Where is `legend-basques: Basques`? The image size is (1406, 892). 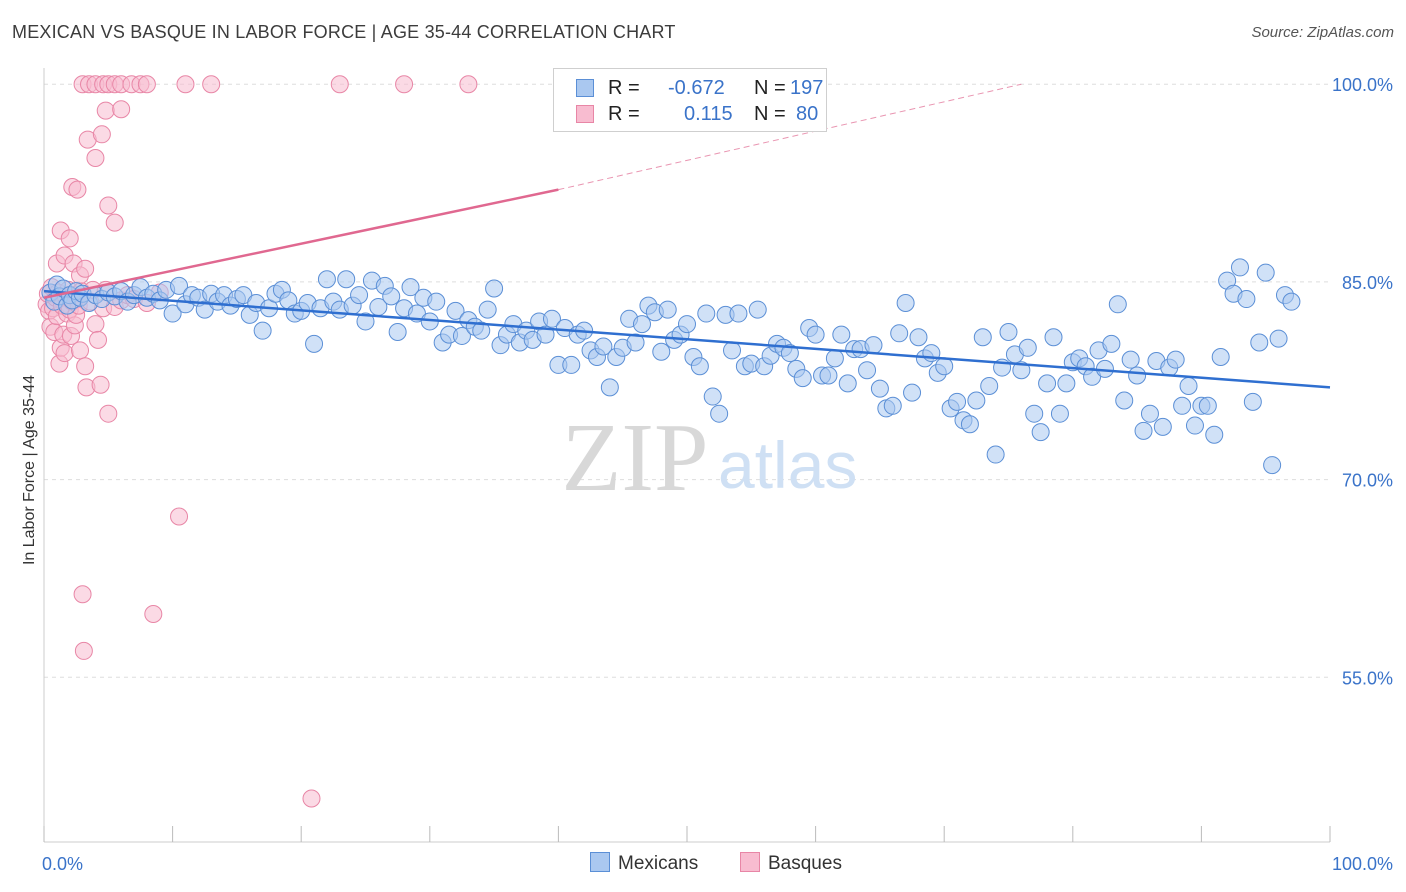
legend-basques: Basques is located at coordinates (791, 863).